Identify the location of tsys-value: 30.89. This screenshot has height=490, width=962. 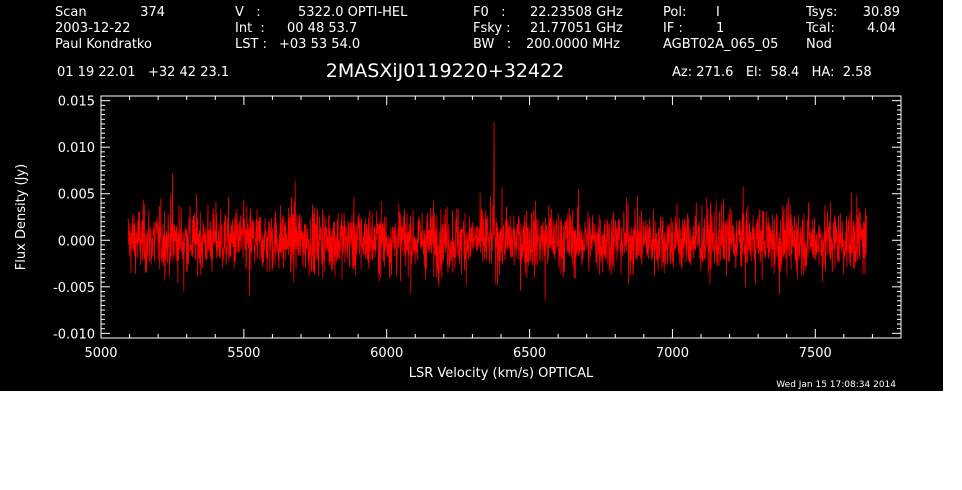
(881, 12).